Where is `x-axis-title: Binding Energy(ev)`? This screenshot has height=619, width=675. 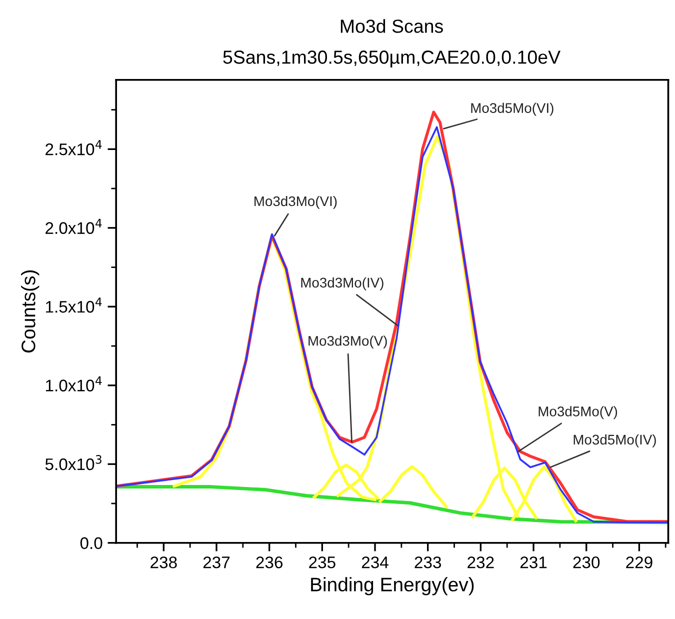
x-axis-title: Binding Energy(ev) is located at coordinates (392, 586).